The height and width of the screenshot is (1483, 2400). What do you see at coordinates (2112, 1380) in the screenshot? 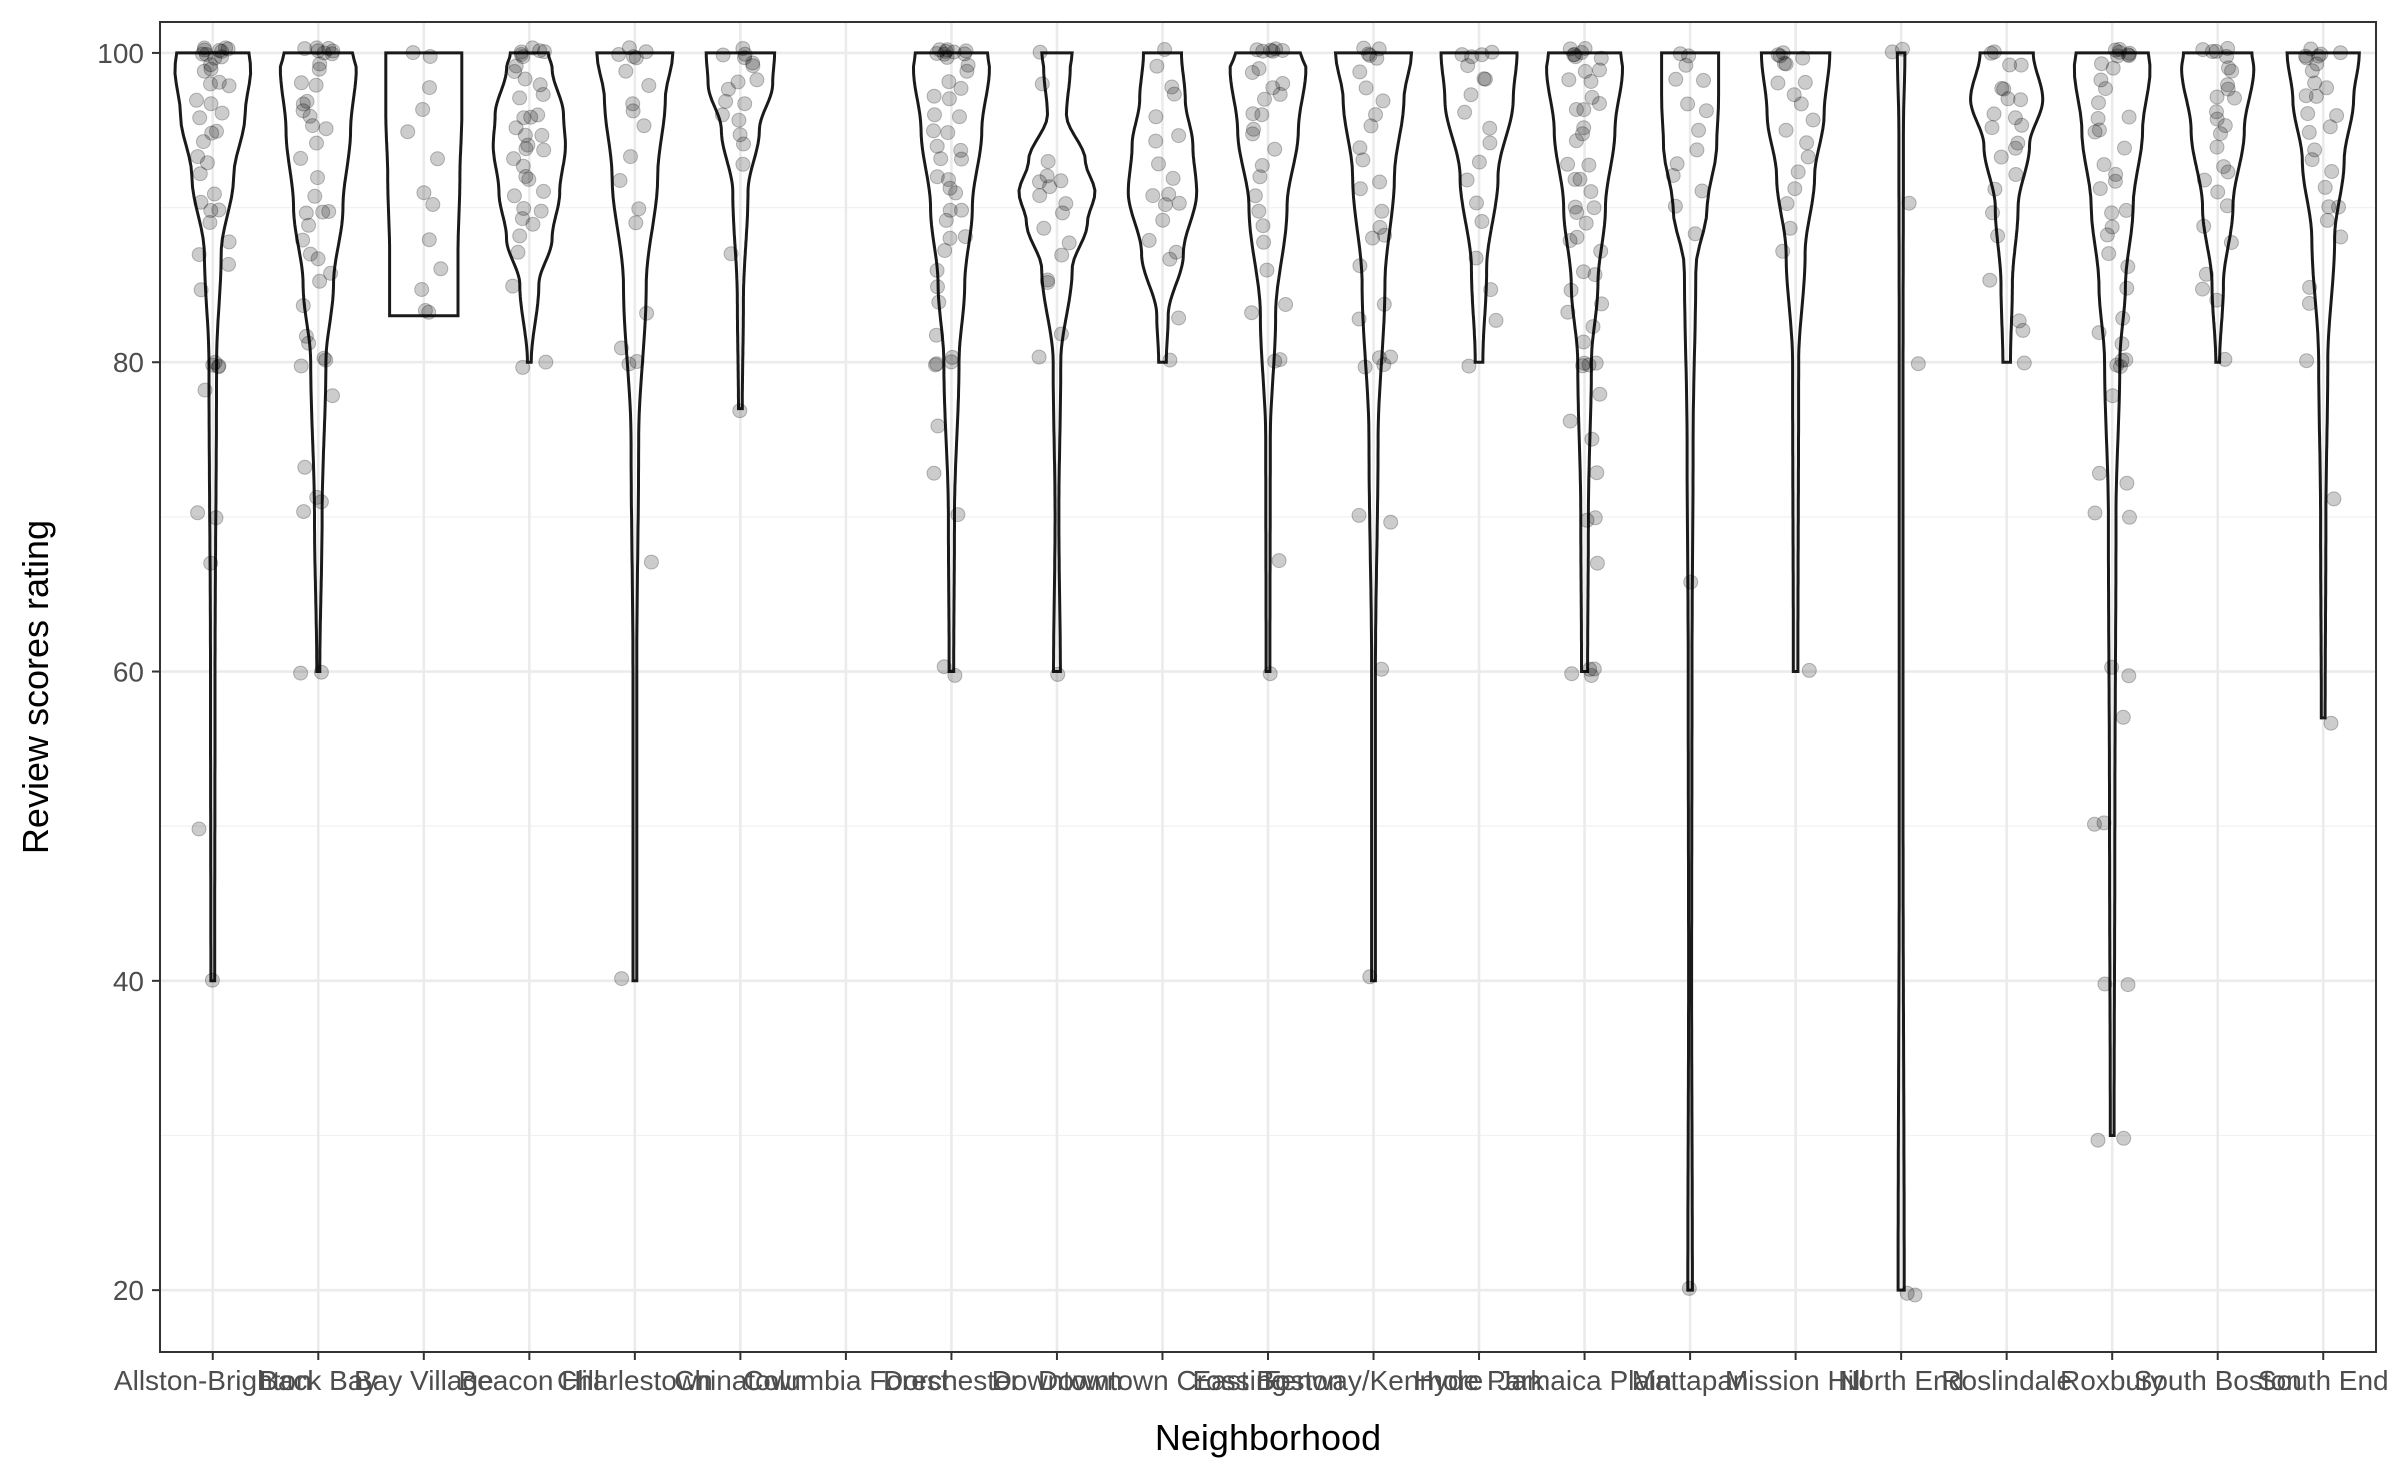
I see `x-tick-label: Roxbury` at bounding box center [2112, 1380].